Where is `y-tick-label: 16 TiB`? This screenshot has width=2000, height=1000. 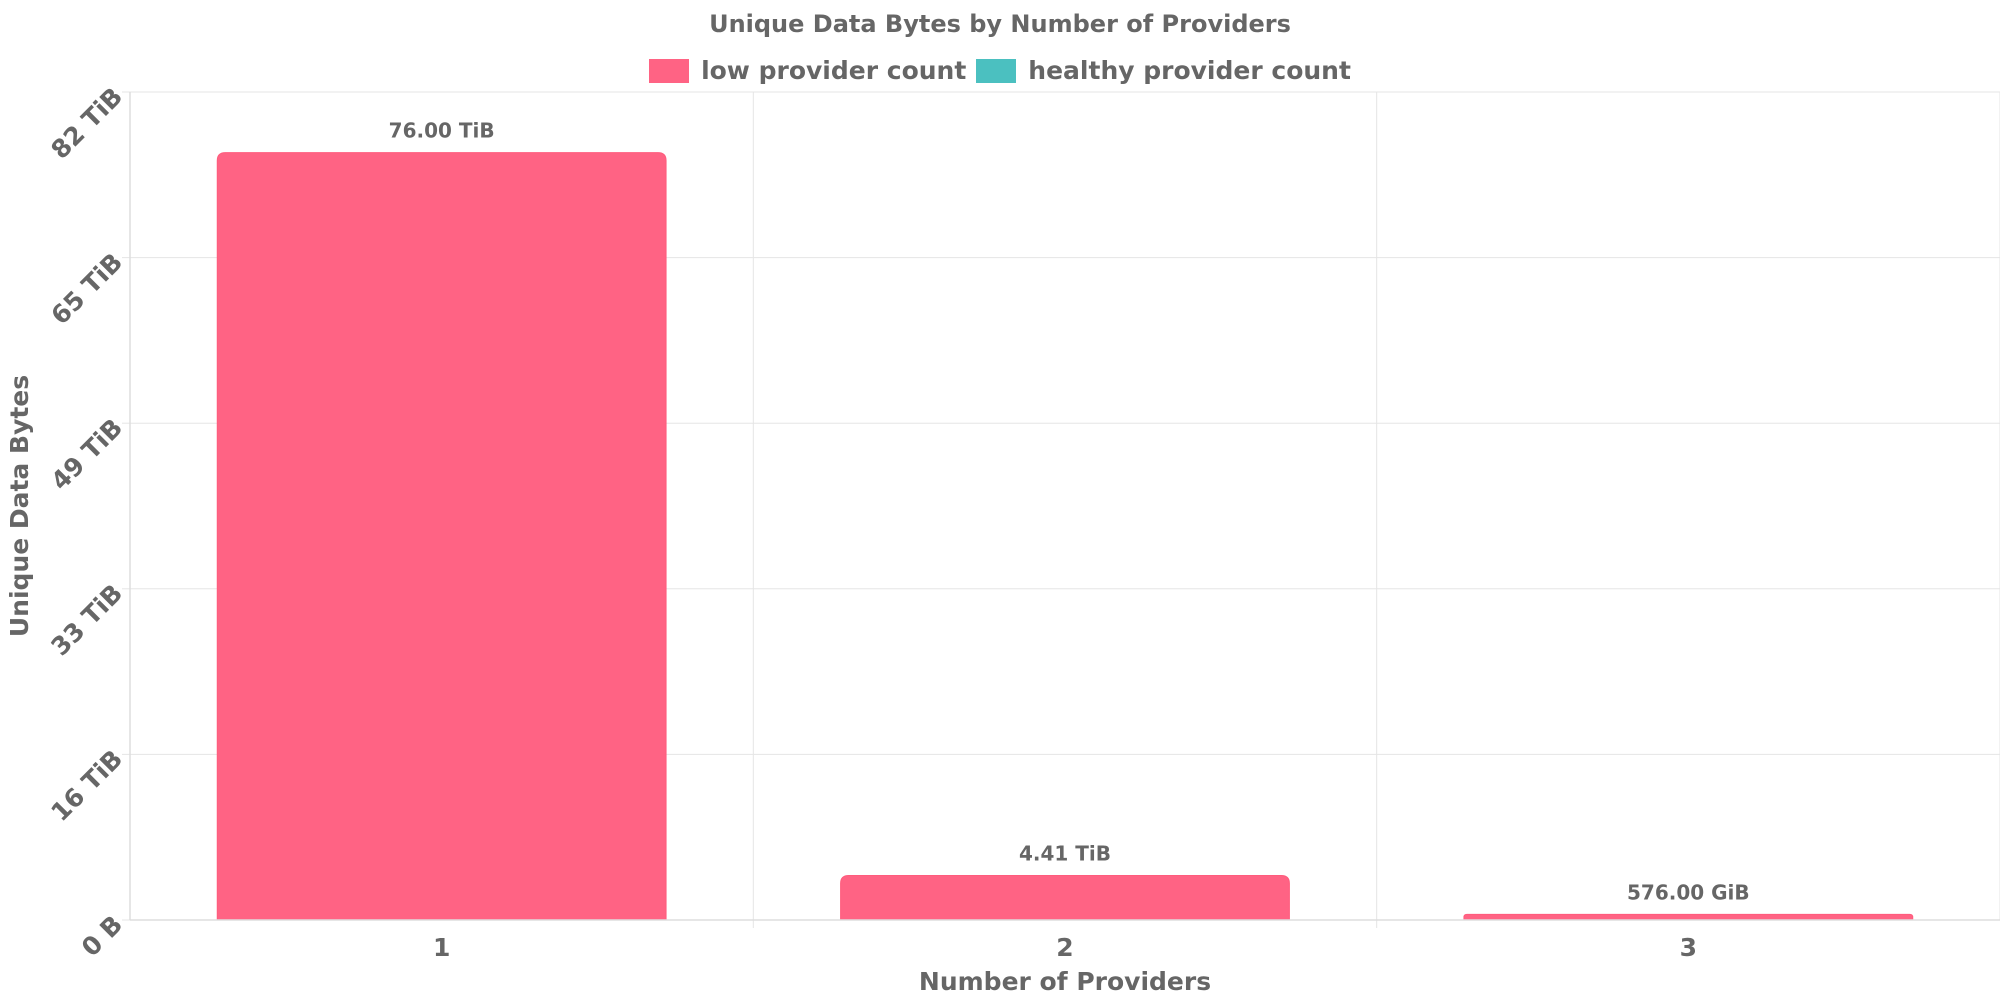
y-tick-label: 16 TiB is located at coordinates (86, 785).